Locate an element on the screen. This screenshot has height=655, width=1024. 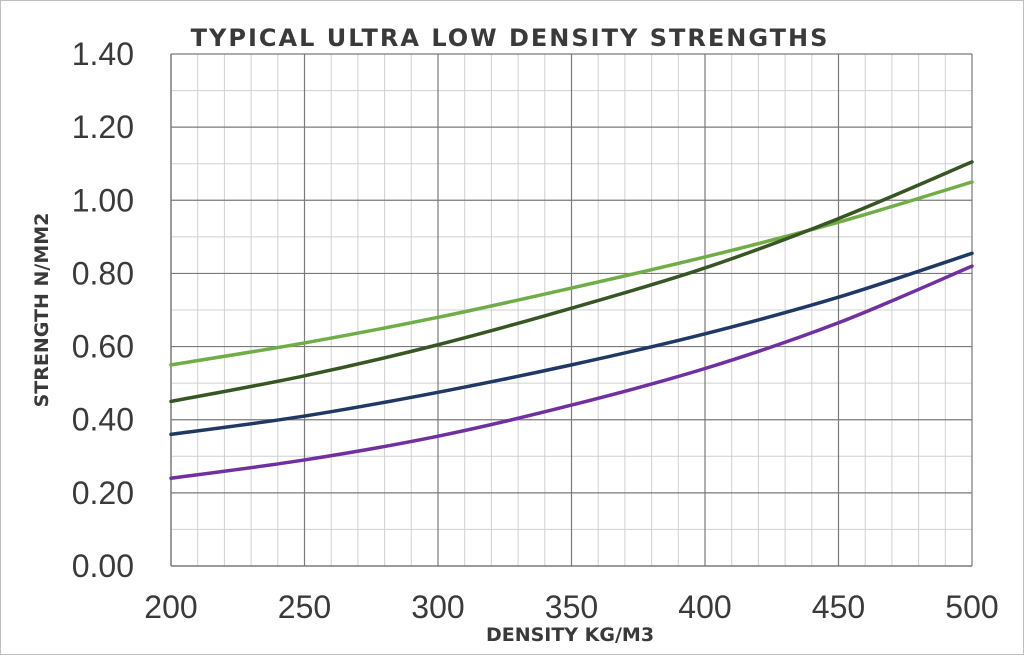
x-tick-labels: 200 250 300 350 400 450 500 is located at coordinates (571, 607).